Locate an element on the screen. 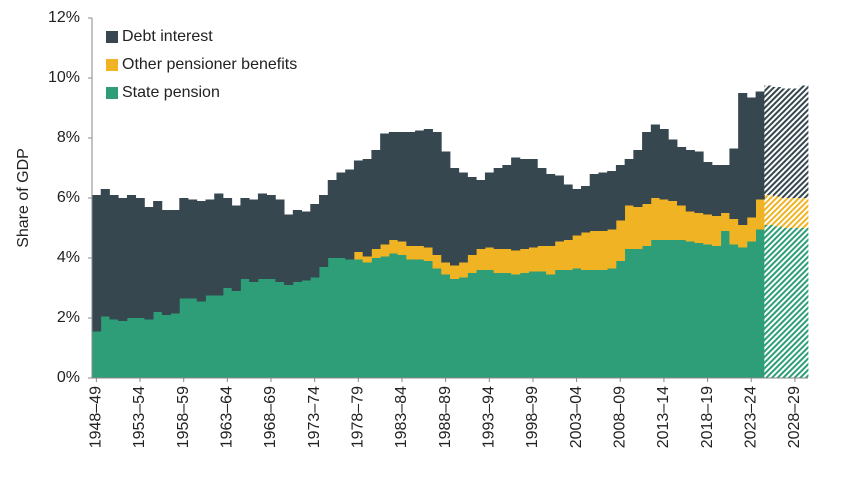 This screenshot has height=481, width=848. x-tick-label: 1968–69 is located at coordinates (270, 417).